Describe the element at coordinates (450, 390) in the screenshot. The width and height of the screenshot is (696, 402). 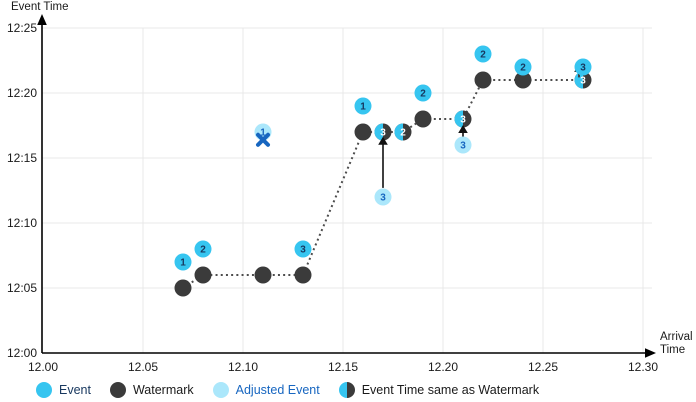
I see `legend-label: Event Time same as Watermark` at that location.